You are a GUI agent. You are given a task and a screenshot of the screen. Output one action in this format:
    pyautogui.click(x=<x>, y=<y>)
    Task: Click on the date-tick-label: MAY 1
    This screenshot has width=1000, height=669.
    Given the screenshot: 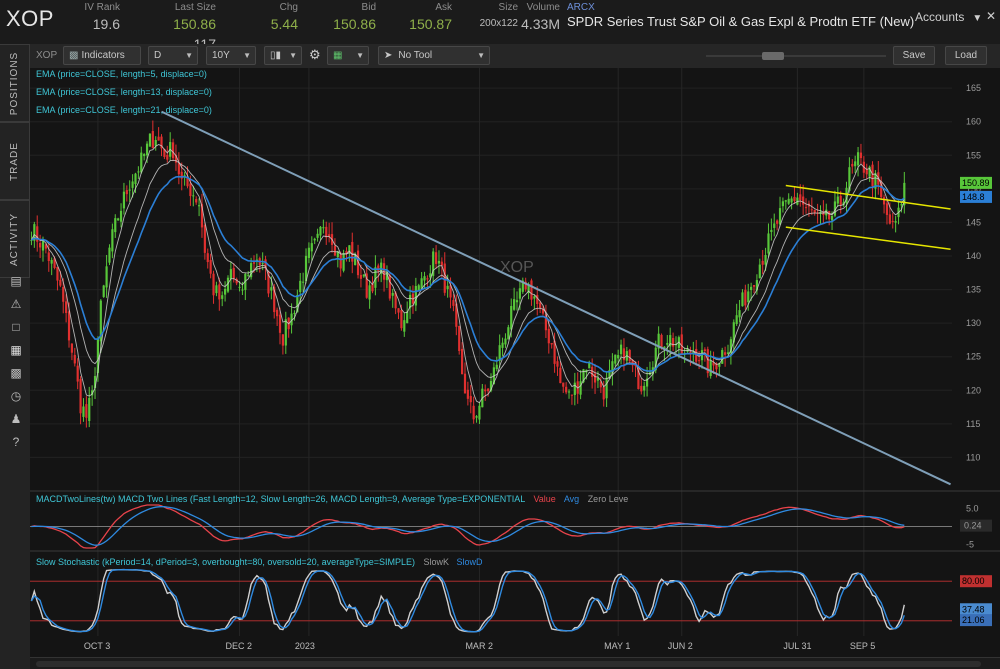 What is the action you would take?
    pyautogui.click(x=617, y=646)
    